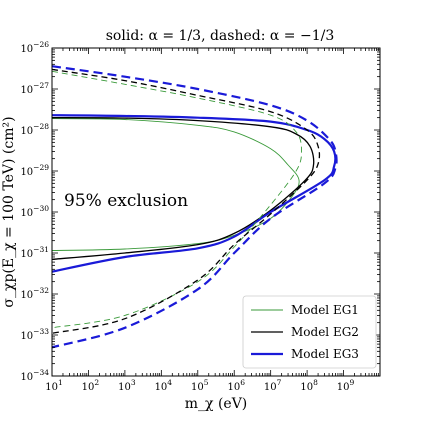  I want to click on legend-label: Model EG1, so click(325, 310).